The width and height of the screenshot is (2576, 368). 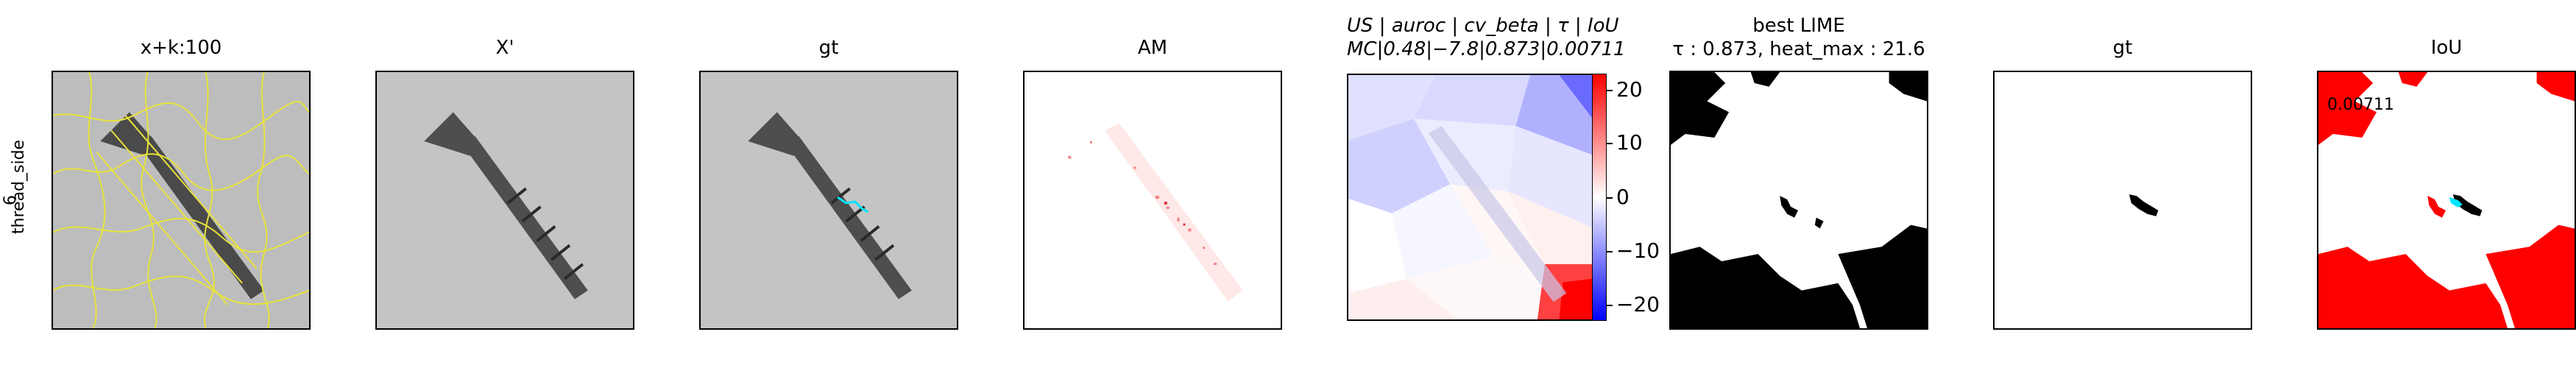 I want to click on row-label: thread_side 6, so click(x=14, y=187).